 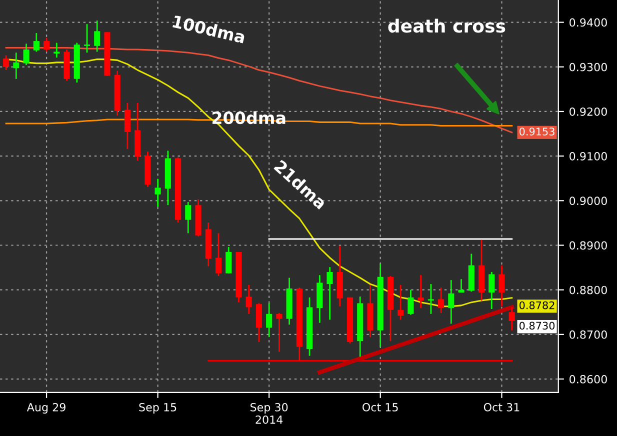 What do you see at coordinates (536, 305) in the screenshot?
I see `data-label: 0.8782` at bounding box center [536, 305].